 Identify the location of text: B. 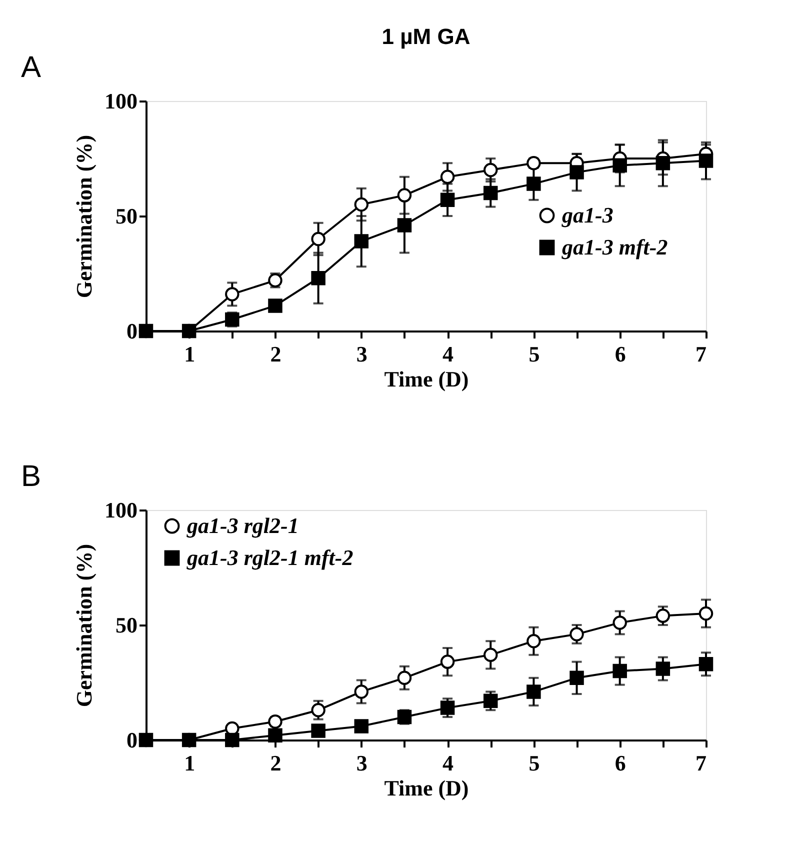
(31, 476).